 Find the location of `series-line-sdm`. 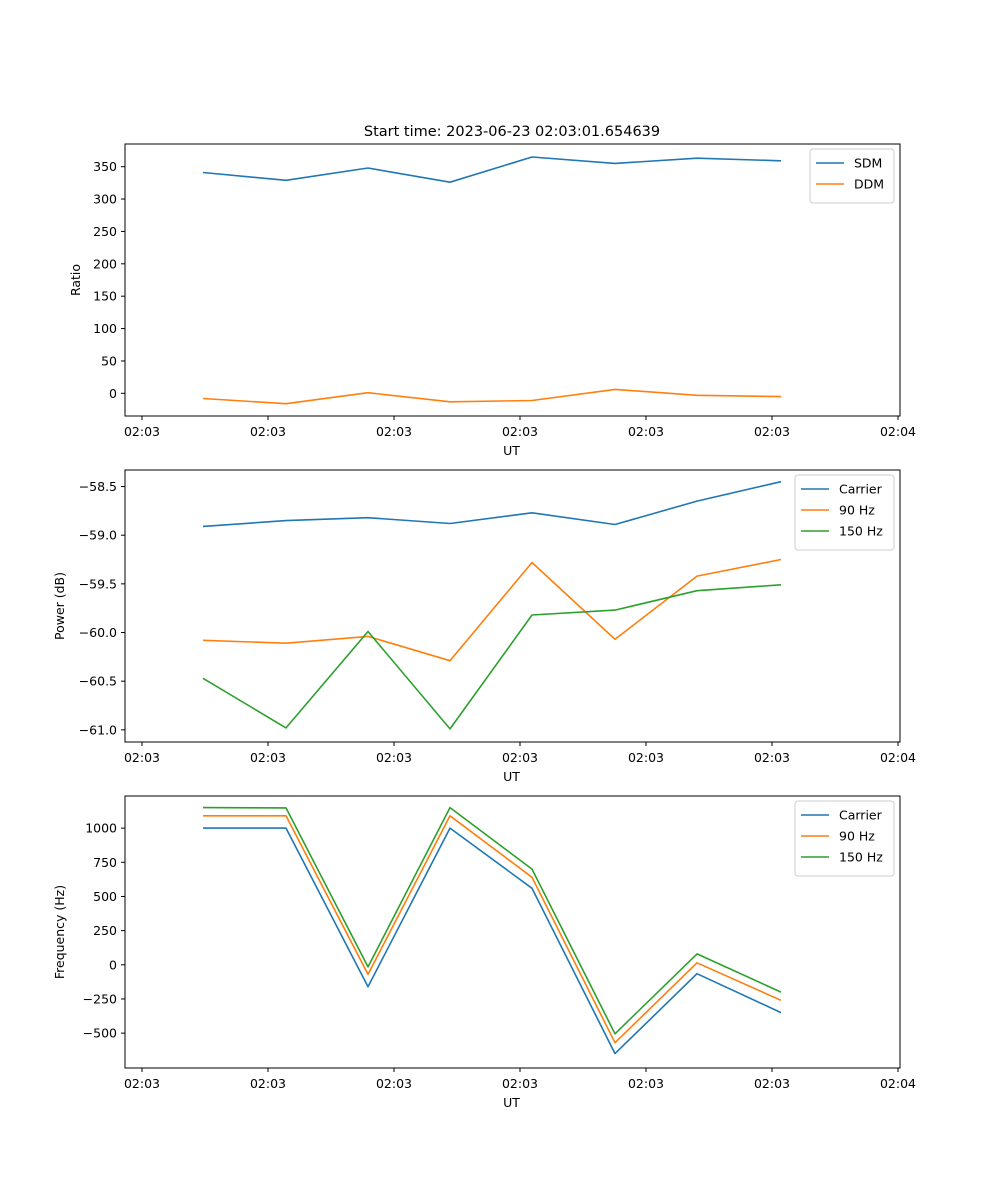

series-line-sdm is located at coordinates (492, 169).